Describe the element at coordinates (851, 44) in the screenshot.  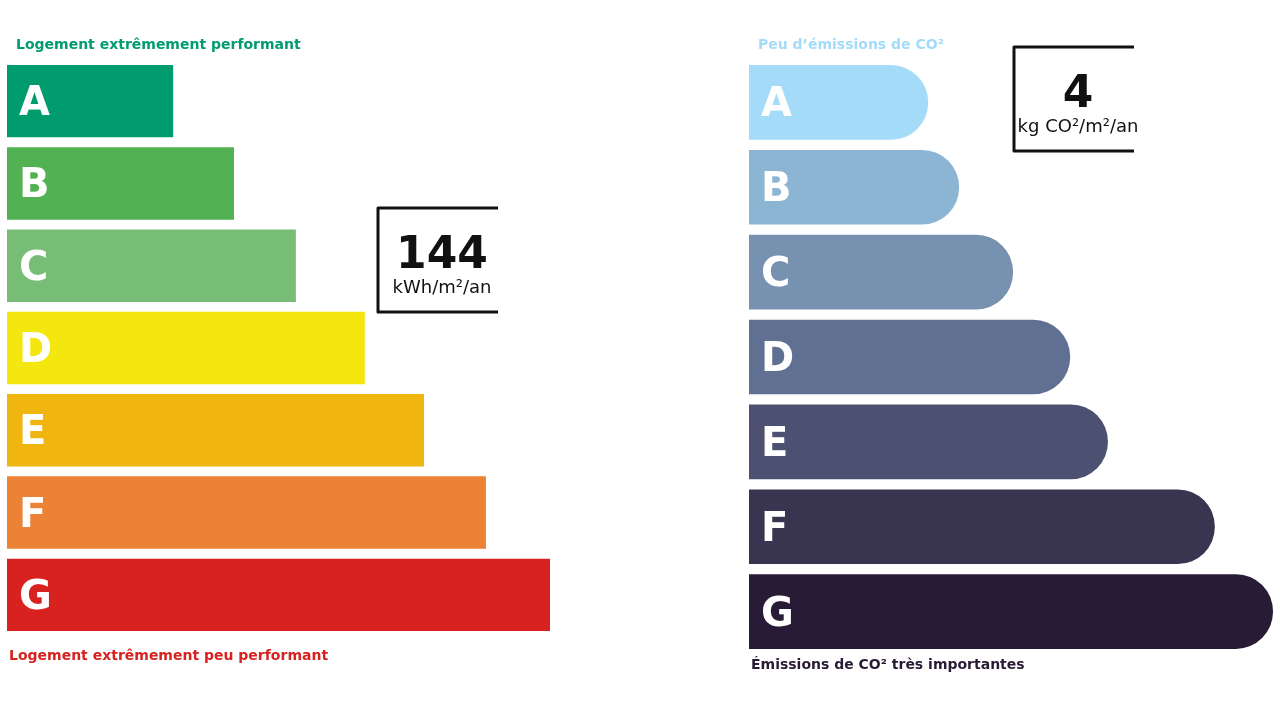
I see `chart-title: Peu d’émissions de CO²` at that location.